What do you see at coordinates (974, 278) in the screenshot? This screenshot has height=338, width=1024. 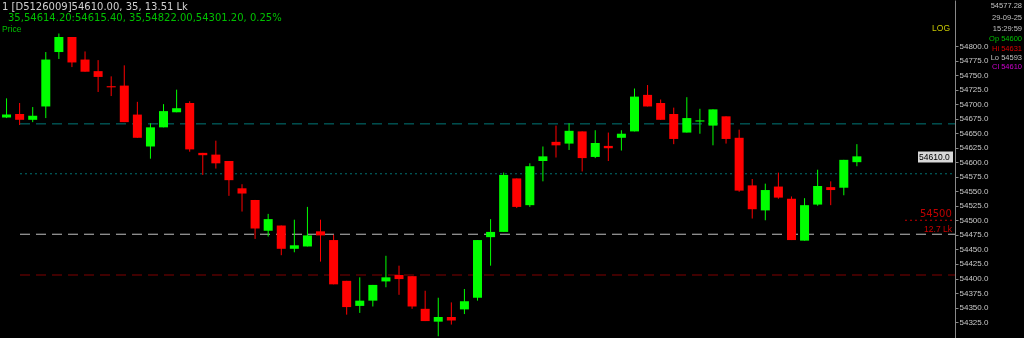 I see `y-tick-label: 54400.0` at bounding box center [974, 278].